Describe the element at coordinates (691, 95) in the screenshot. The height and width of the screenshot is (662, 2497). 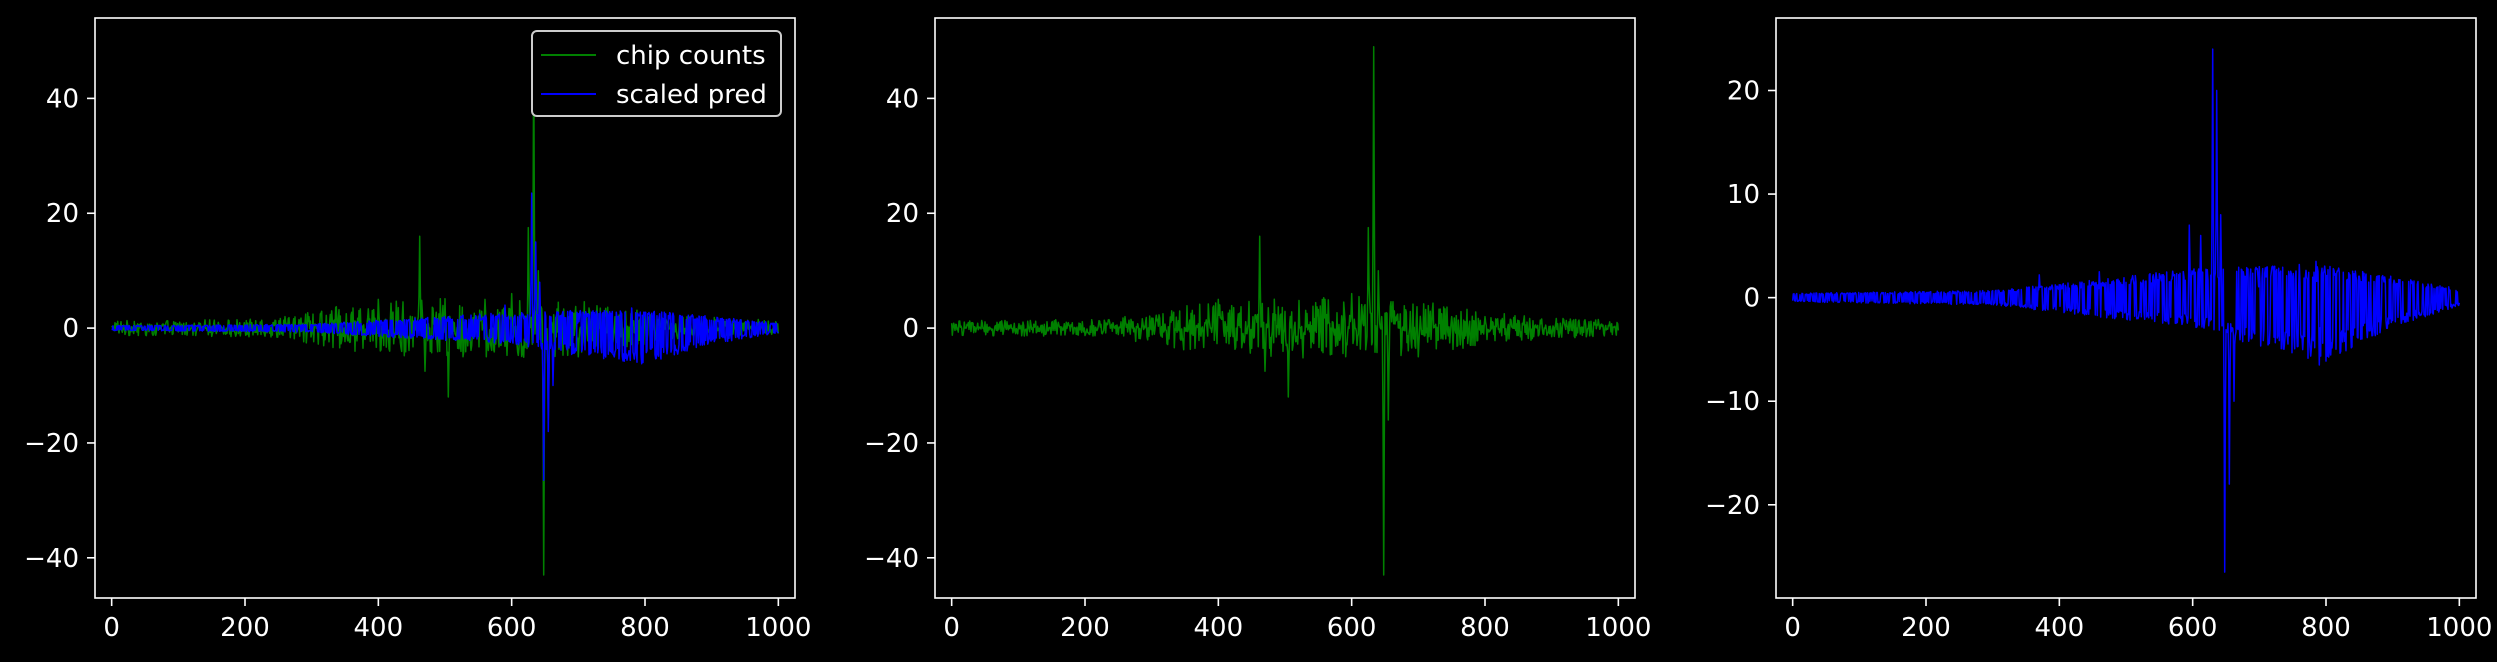
I see `legend-scaled-pred-label: scaled pred` at that location.